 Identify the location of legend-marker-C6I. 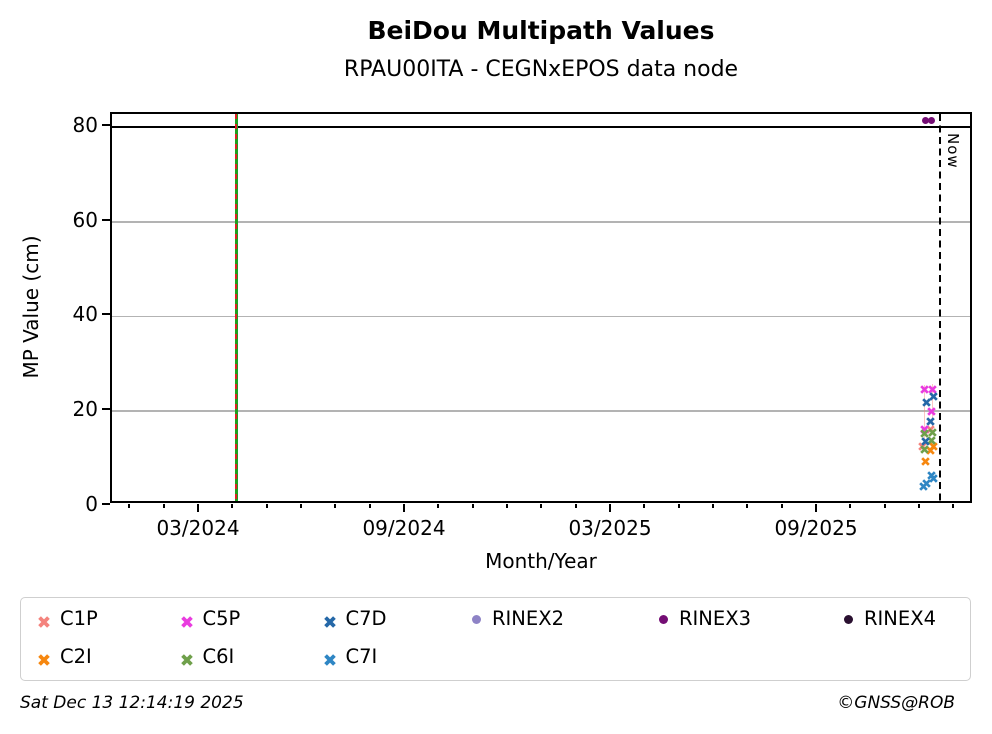
(186, 658).